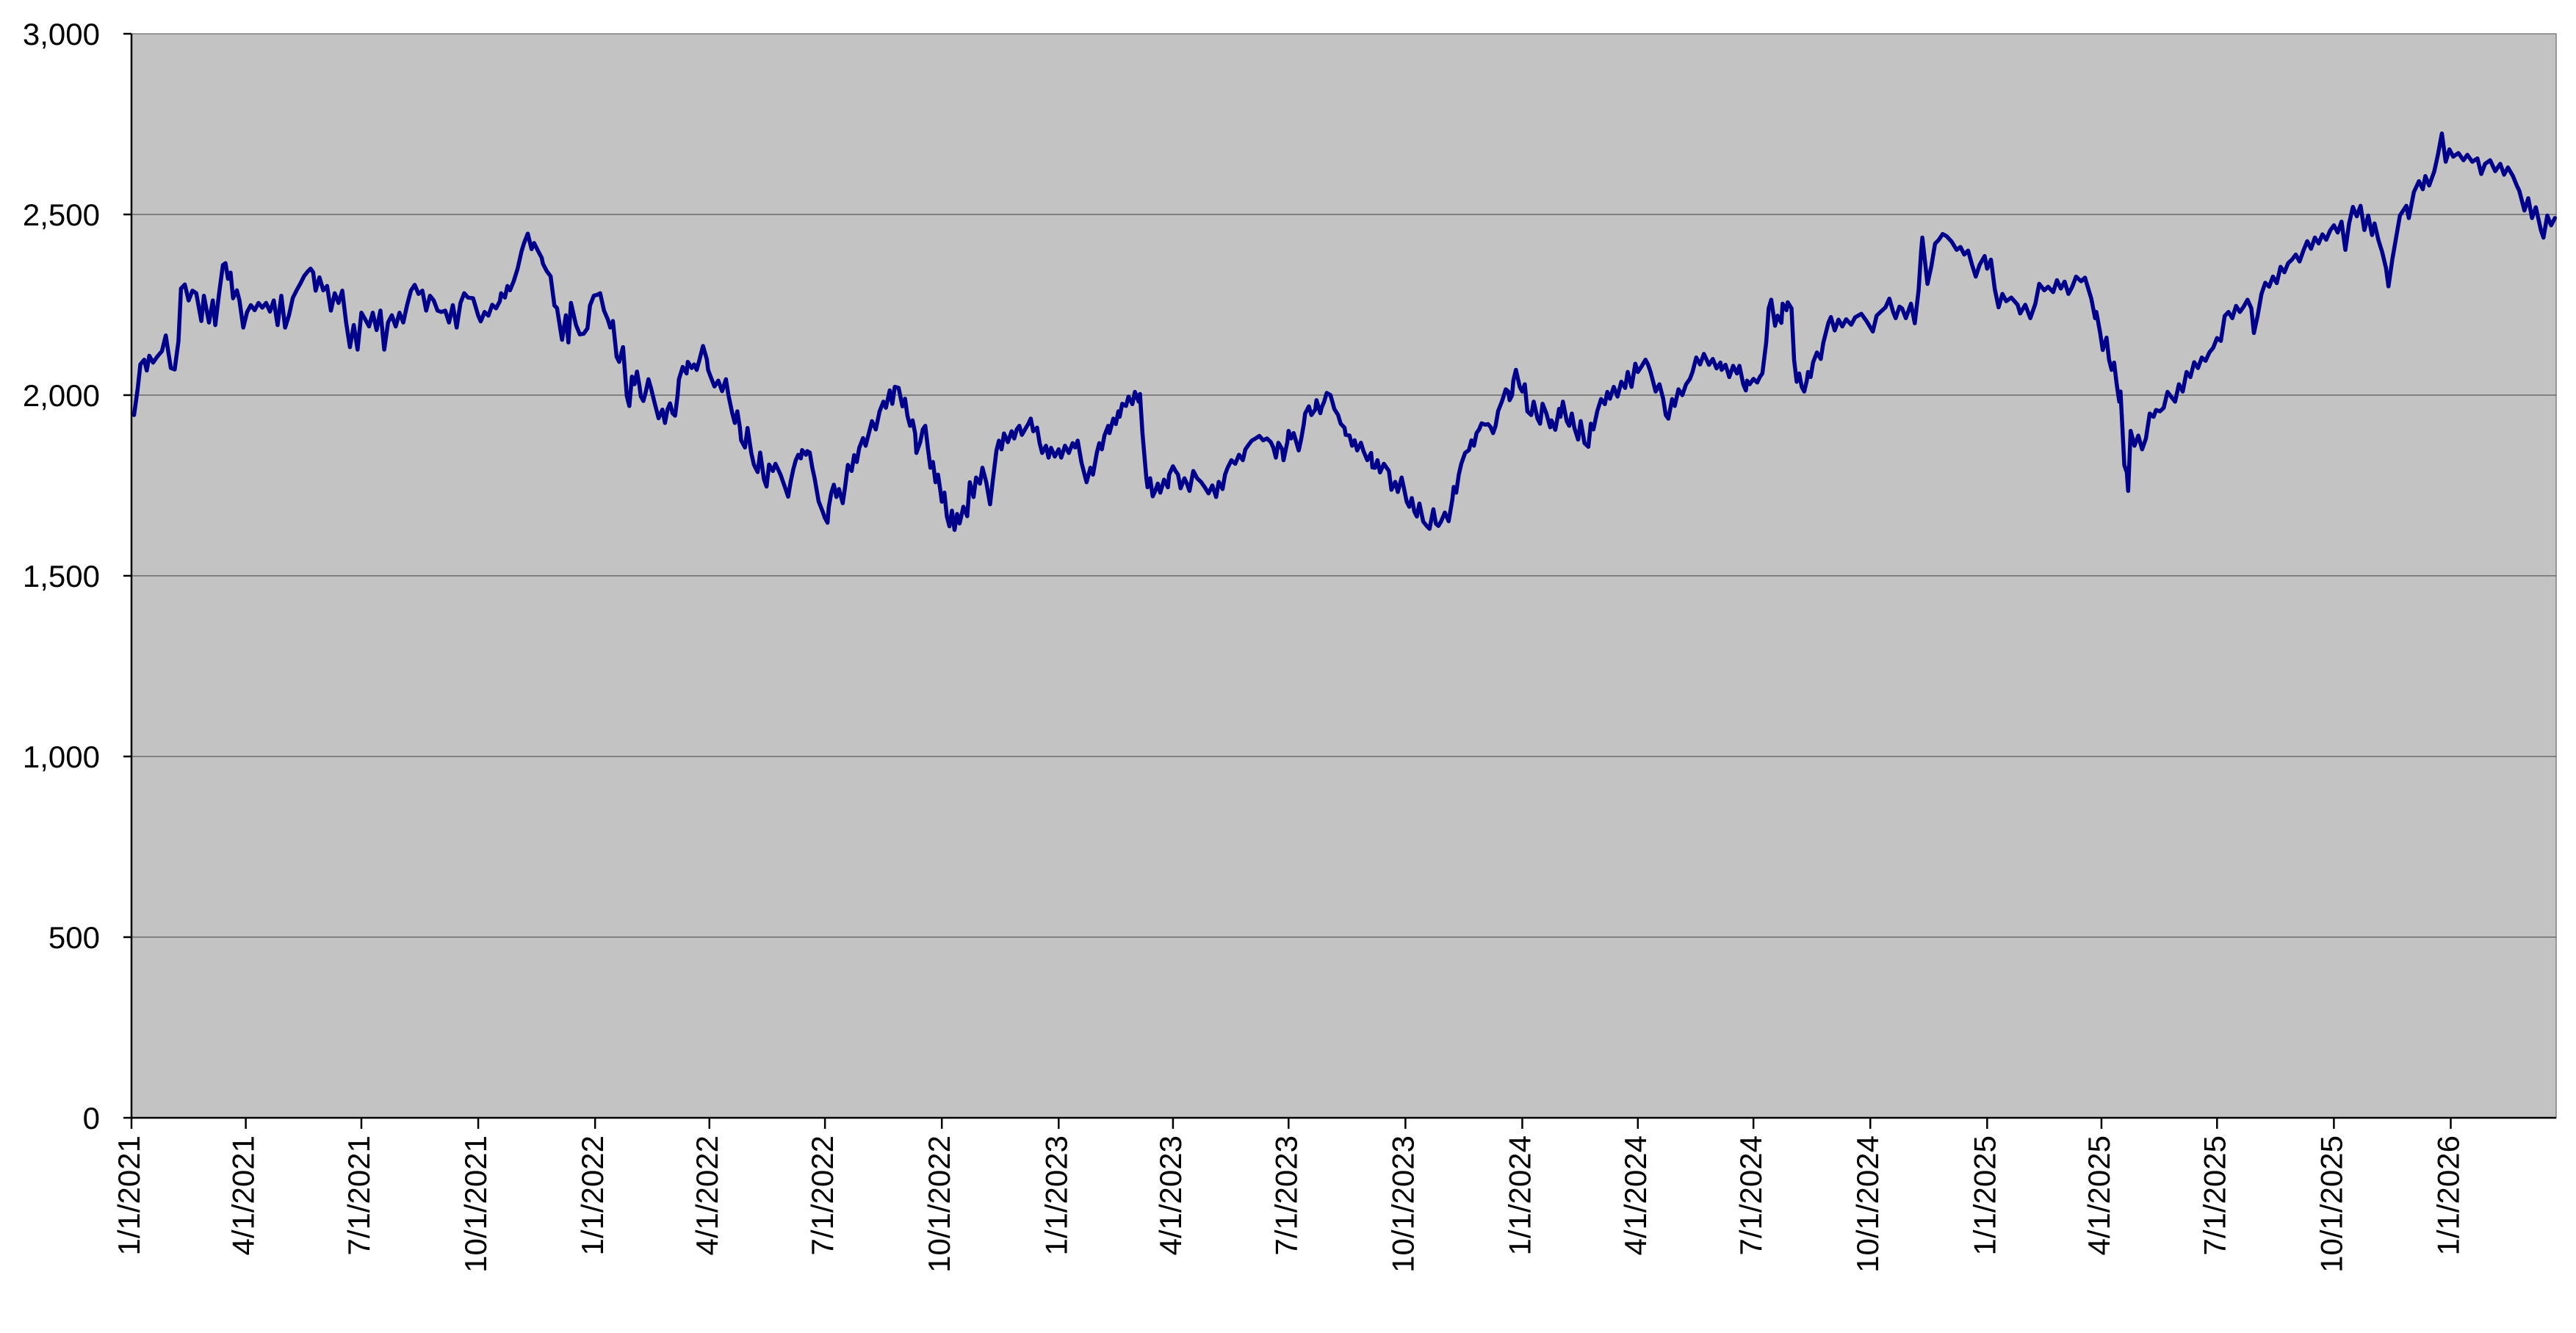 Image resolution: width=2576 pixels, height=1333 pixels. Describe the element at coordinates (592, 1195) in the screenshot. I see `x-axis-label: 1/1/2022` at that location.